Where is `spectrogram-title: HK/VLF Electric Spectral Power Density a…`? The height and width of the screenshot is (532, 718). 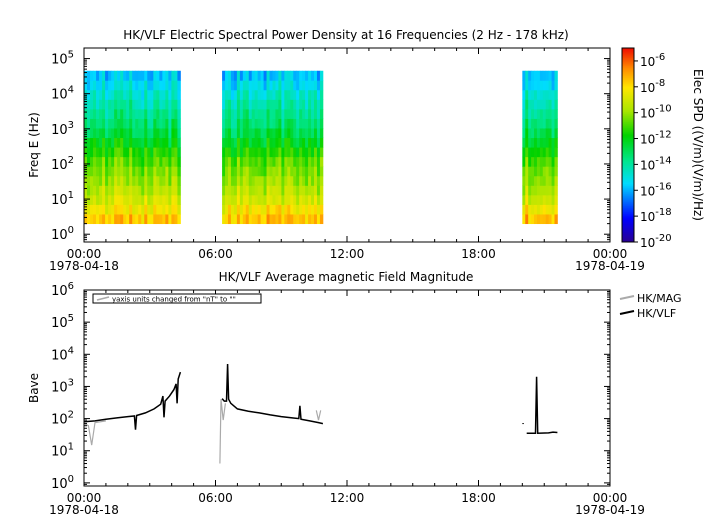
spectrogram-title: HK/VLF Electric Spectral Power Density a… is located at coordinates (345, 35).